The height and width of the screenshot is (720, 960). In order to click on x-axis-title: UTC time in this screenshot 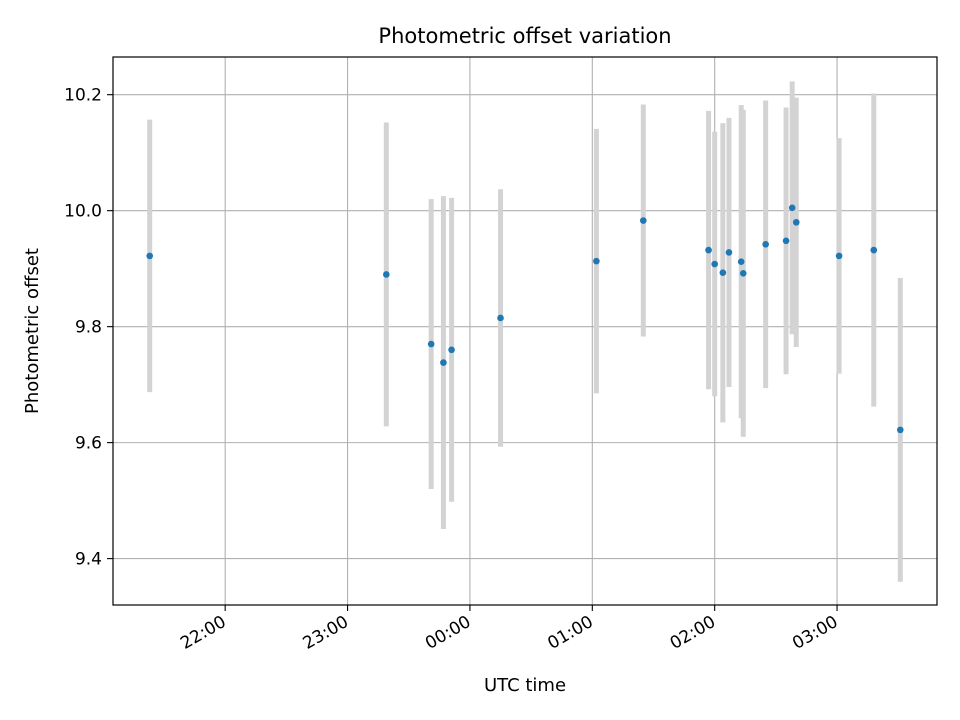, I will do `click(525, 685)`.